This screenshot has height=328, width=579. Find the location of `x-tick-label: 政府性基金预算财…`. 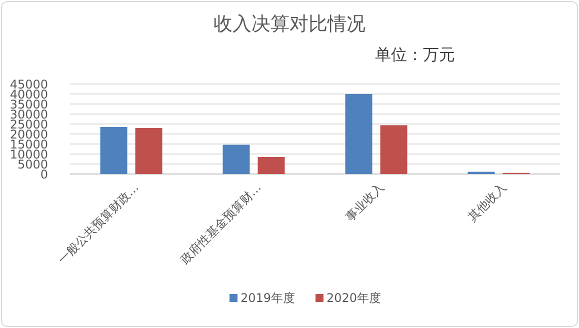

x-tick-label: 政府性基金预算财… is located at coordinates (221, 223).